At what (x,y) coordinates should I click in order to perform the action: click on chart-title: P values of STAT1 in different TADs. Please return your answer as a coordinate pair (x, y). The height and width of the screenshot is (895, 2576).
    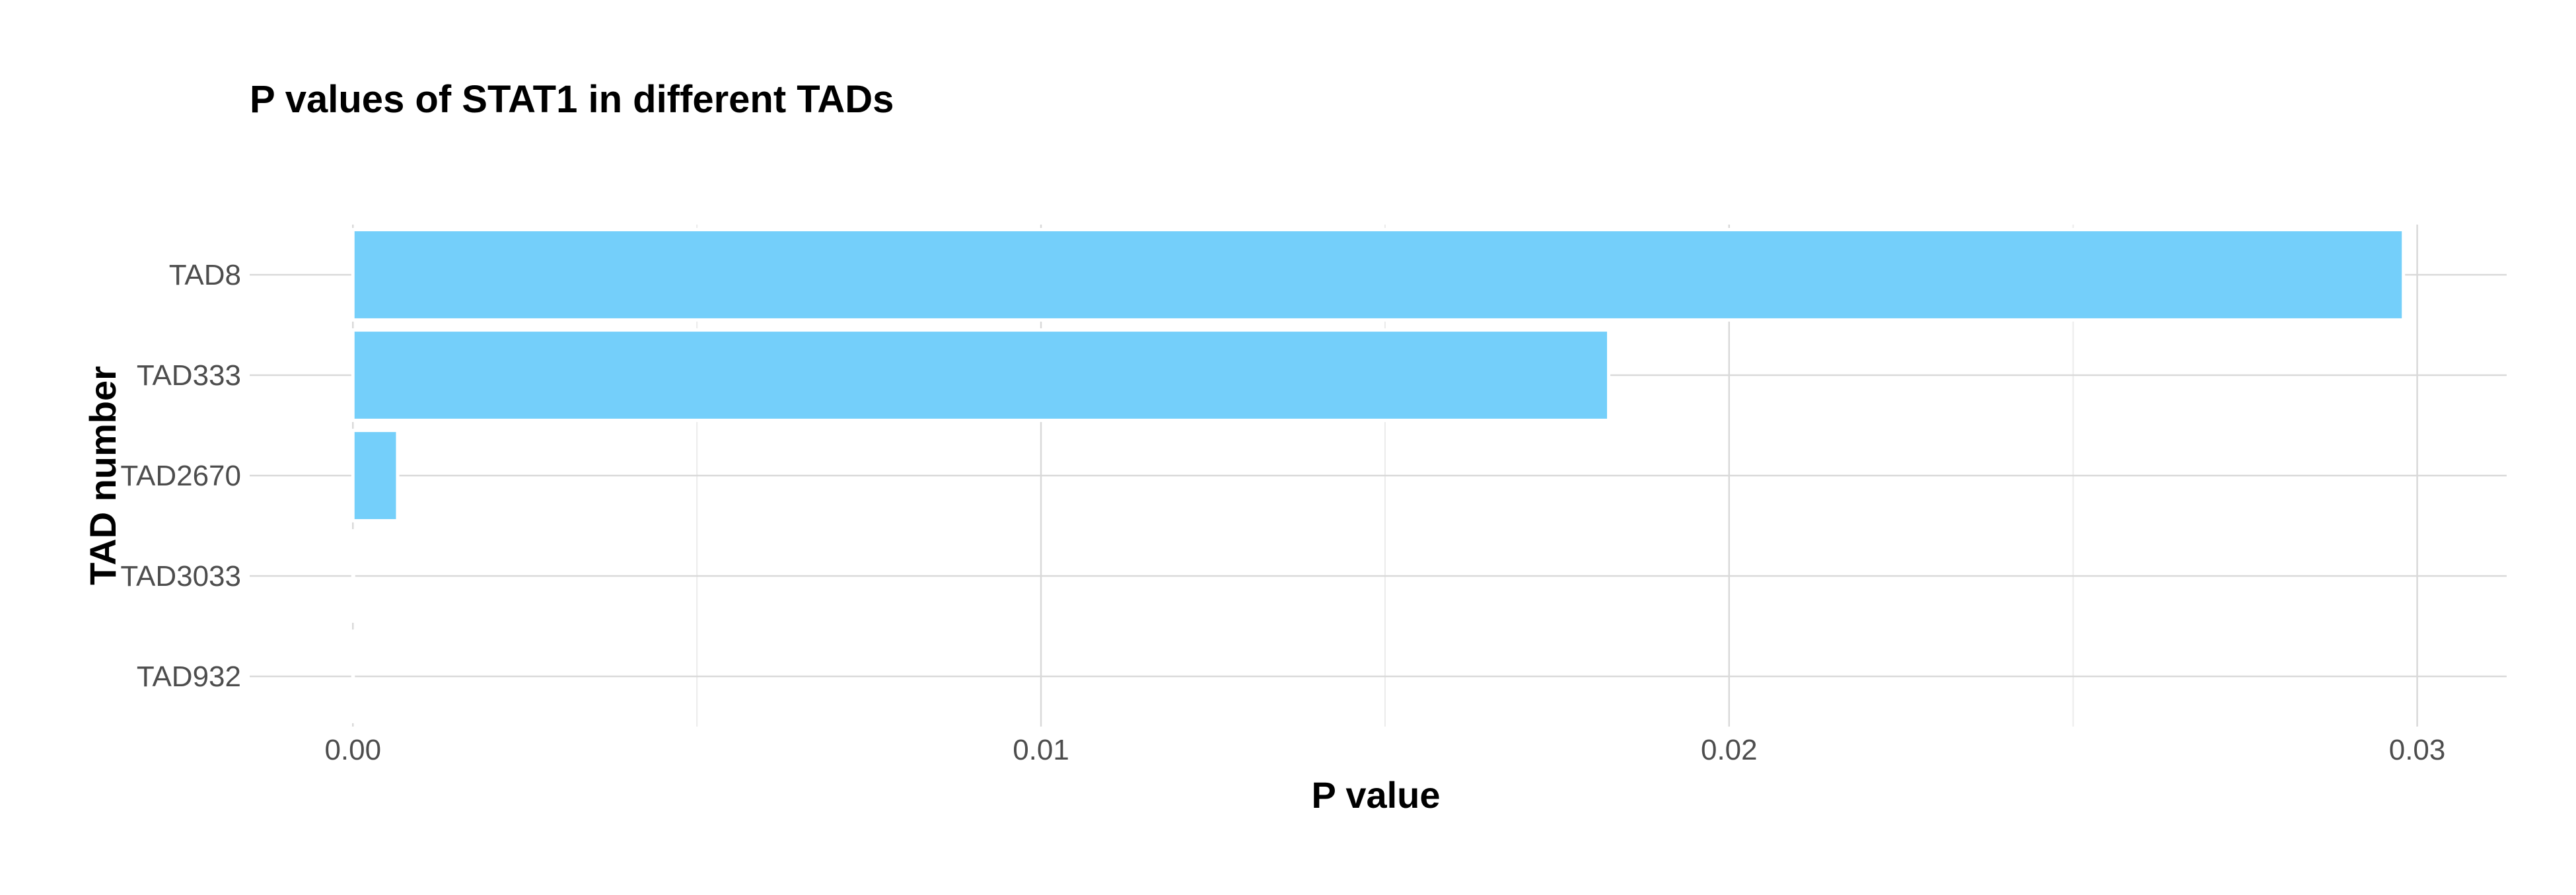
    Looking at the image, I should click on (572, 100).